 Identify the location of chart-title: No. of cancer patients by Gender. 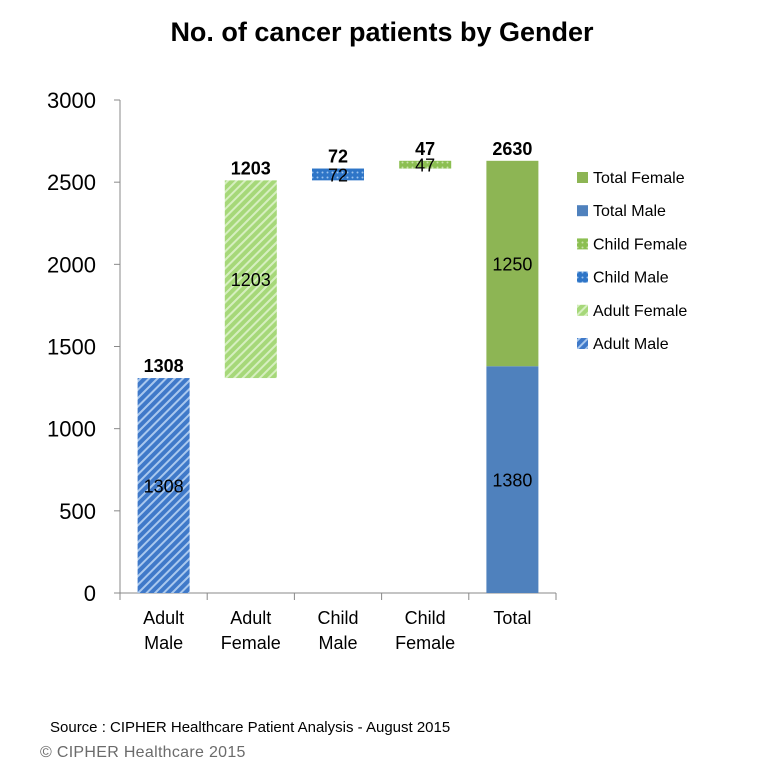
(382, 32).